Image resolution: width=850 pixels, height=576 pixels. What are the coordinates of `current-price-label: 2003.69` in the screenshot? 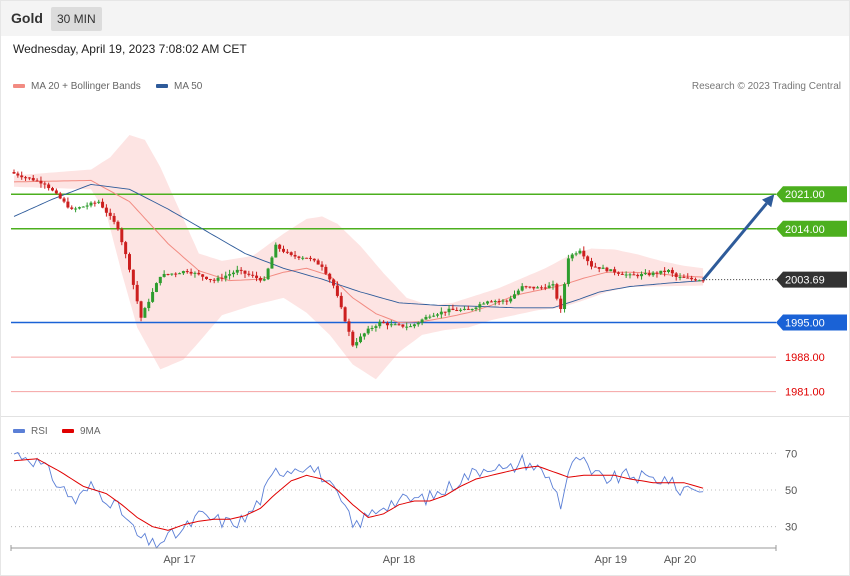 It's located at (805, 281).